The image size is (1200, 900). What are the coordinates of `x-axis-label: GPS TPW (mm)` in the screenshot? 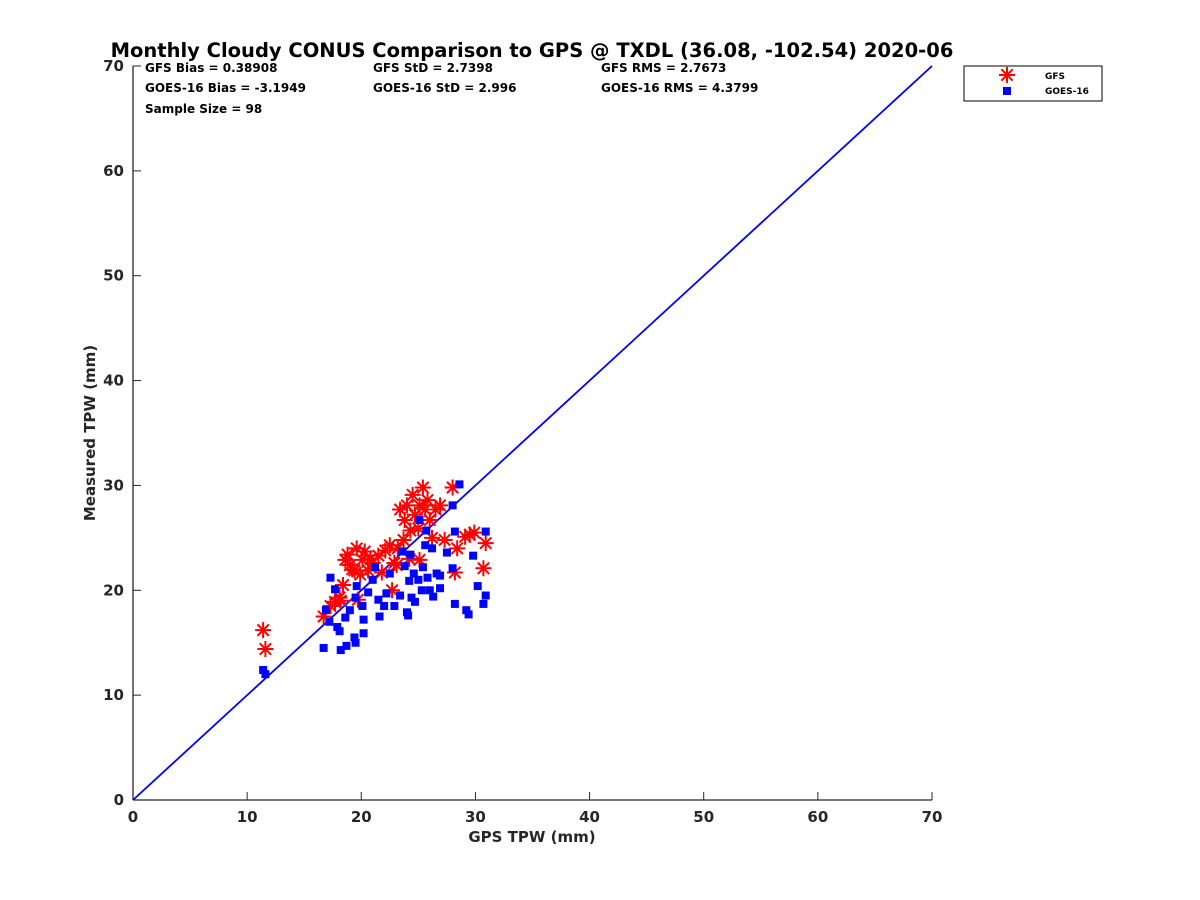 It's located at (531, 837).